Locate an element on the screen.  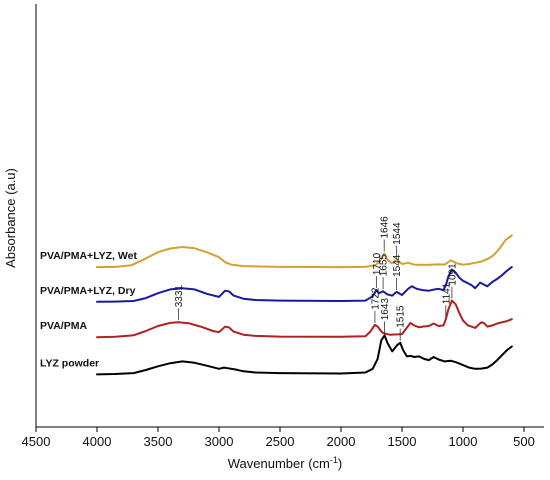
spectrum-pva-pma-lyz-wet is located at coordinates (304, 251).